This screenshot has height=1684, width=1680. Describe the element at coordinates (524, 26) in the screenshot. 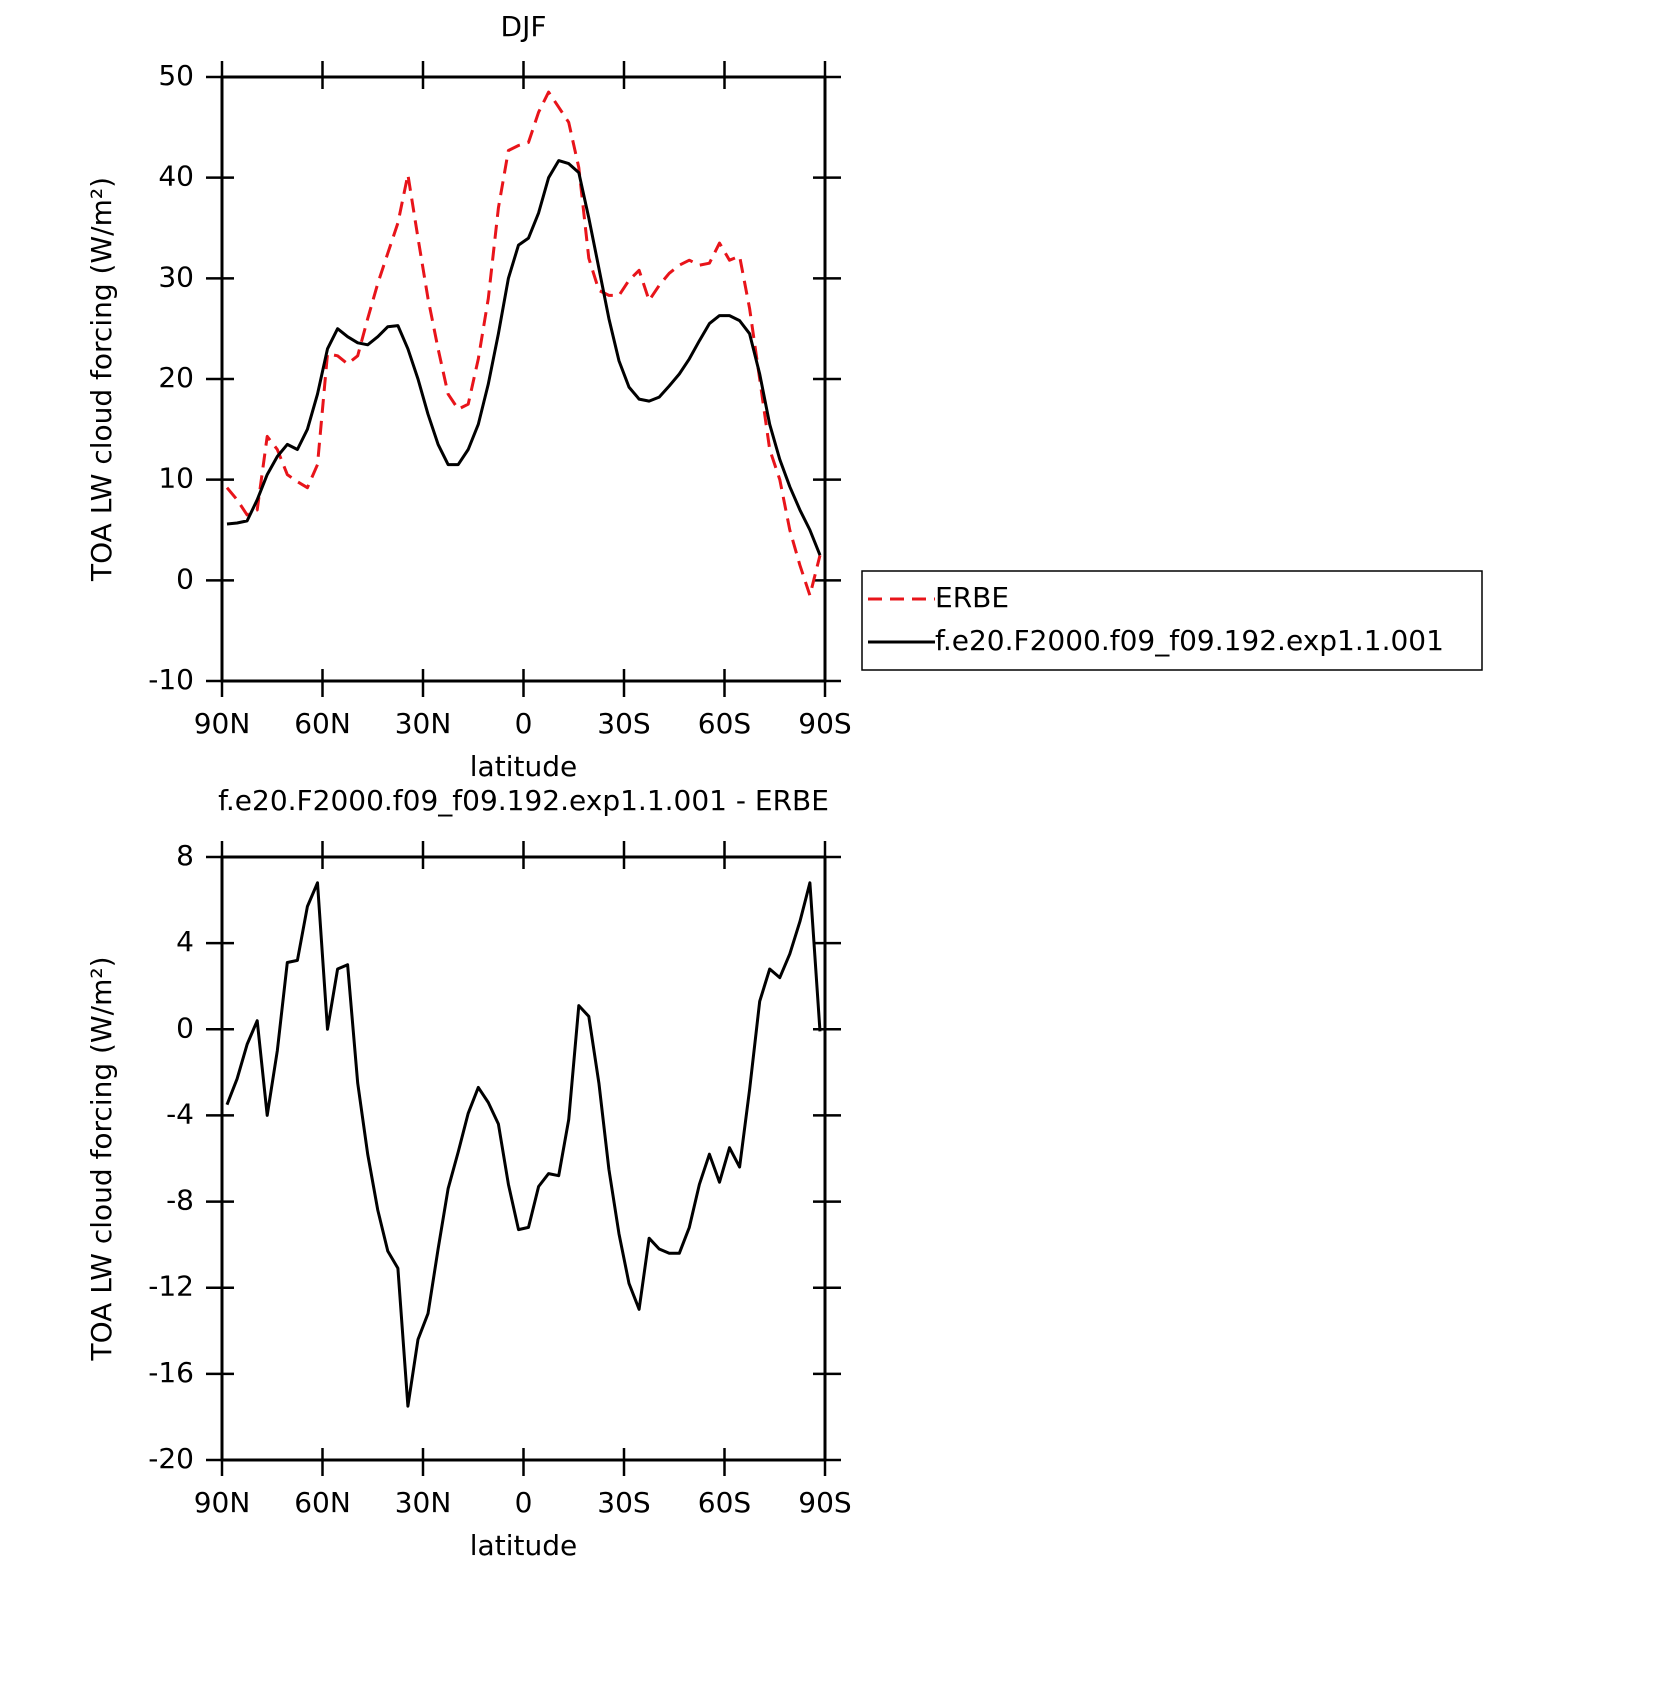

I see `chart-title: DJF` at that location.